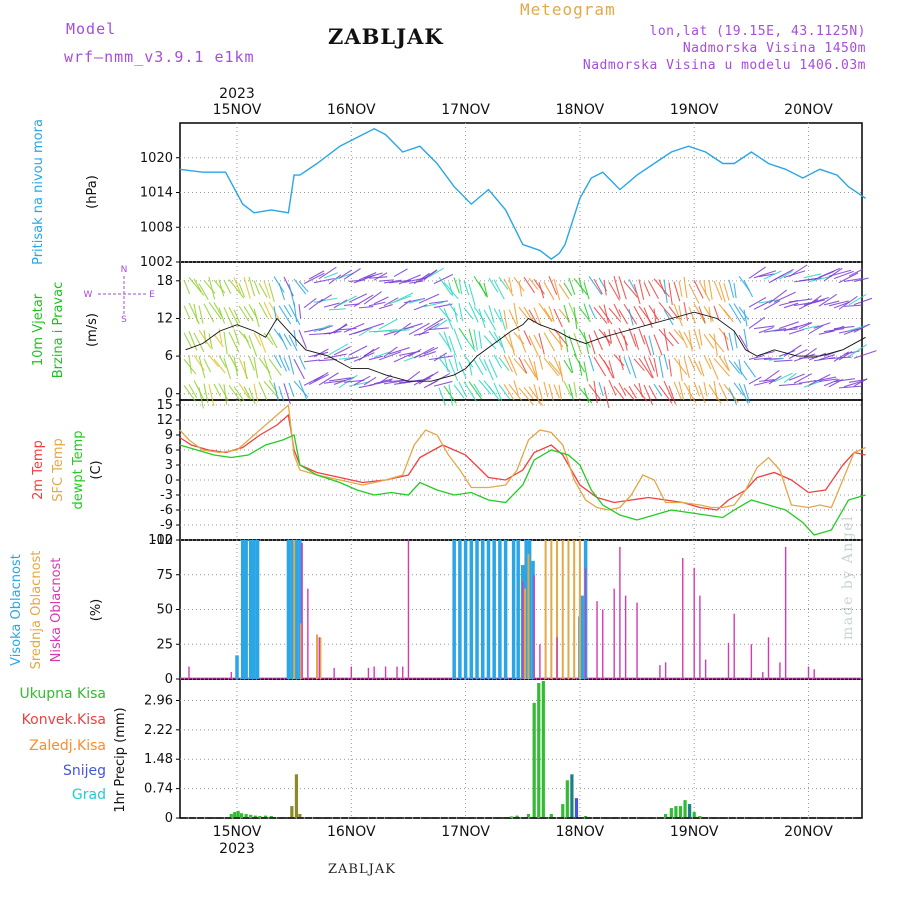 The height and width of the screenshot is (900, 900). I want to click on precip-axis-unit: 1hr Precip (mm), so click(120, 759).